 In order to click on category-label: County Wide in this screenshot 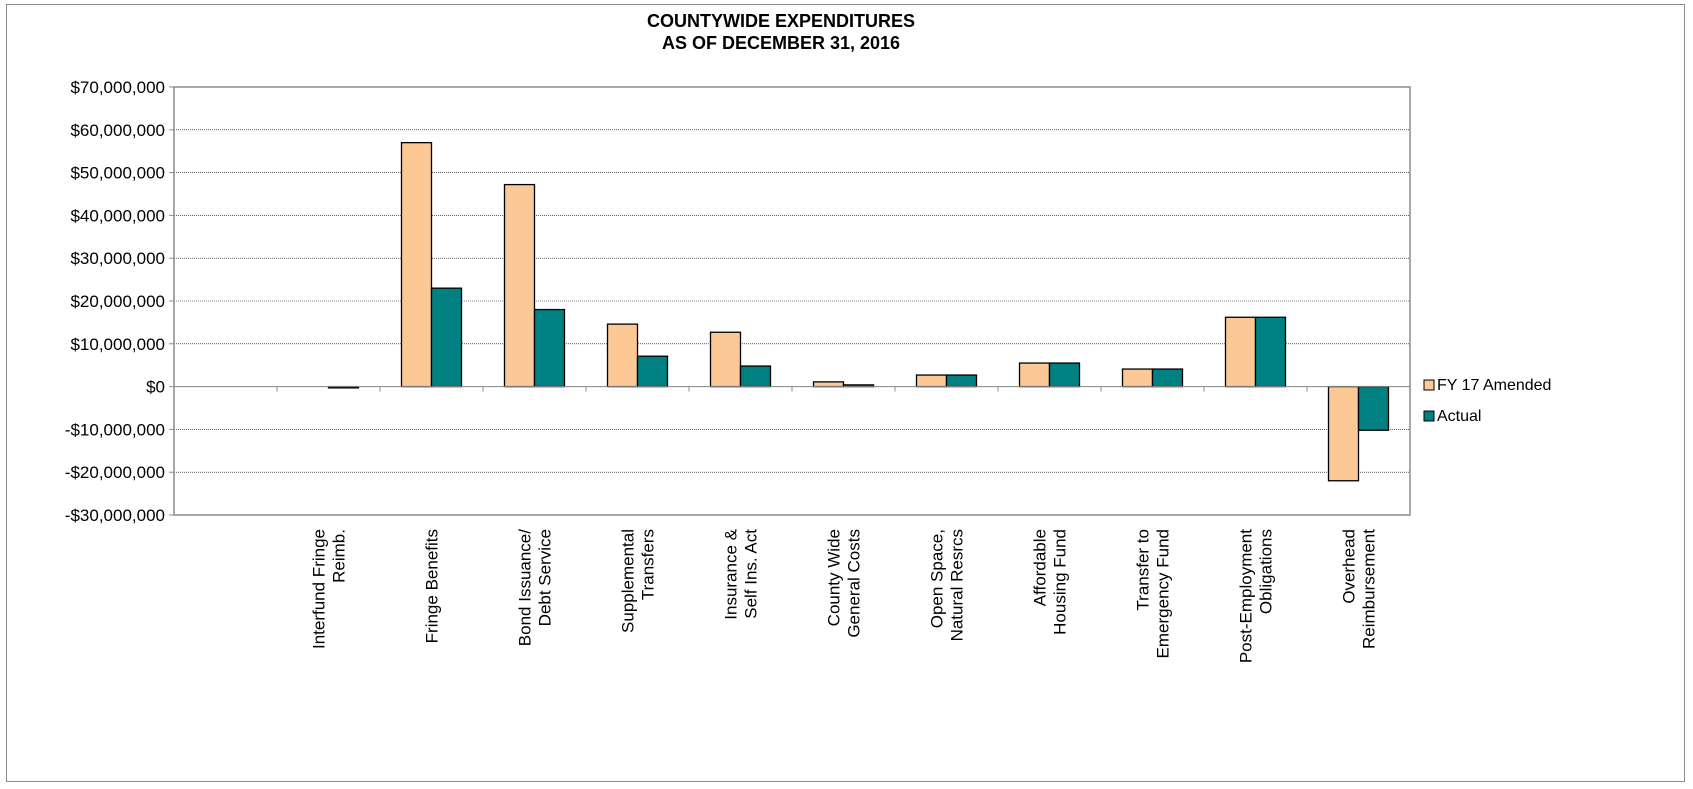, I will do `click(834, 577)`.